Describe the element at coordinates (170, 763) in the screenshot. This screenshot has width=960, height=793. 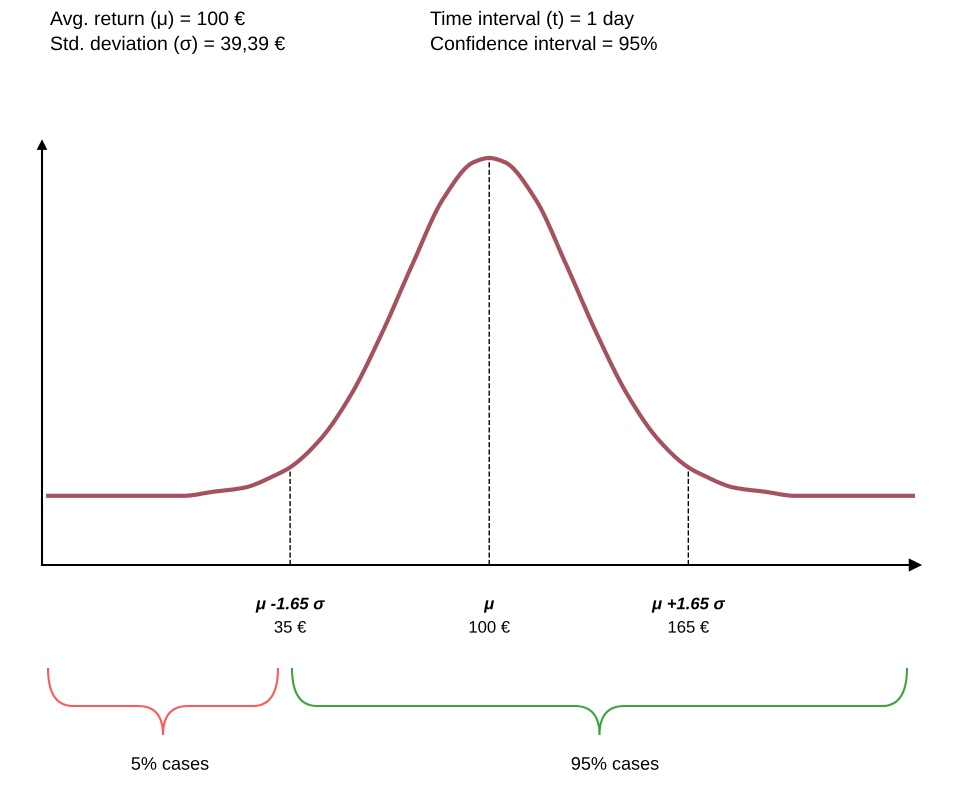
I see `text: 5% cases` at that location.